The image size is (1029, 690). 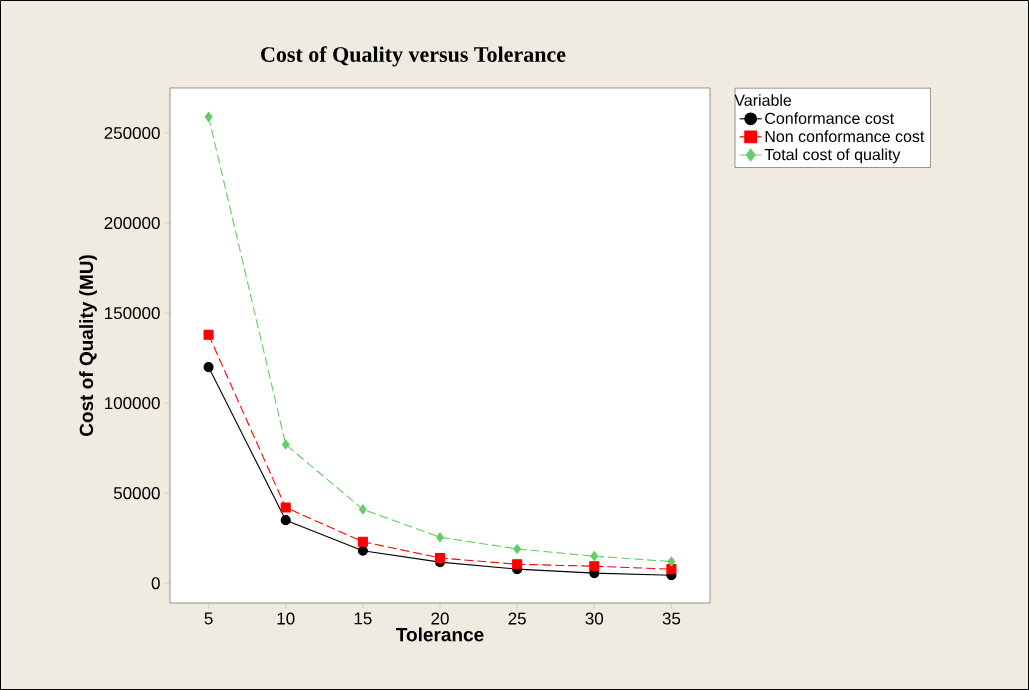 What do you see at coordinates (136, 493) in the screenshot?
I see `y-tick-label: 50000` at bounding box center [136, 493].